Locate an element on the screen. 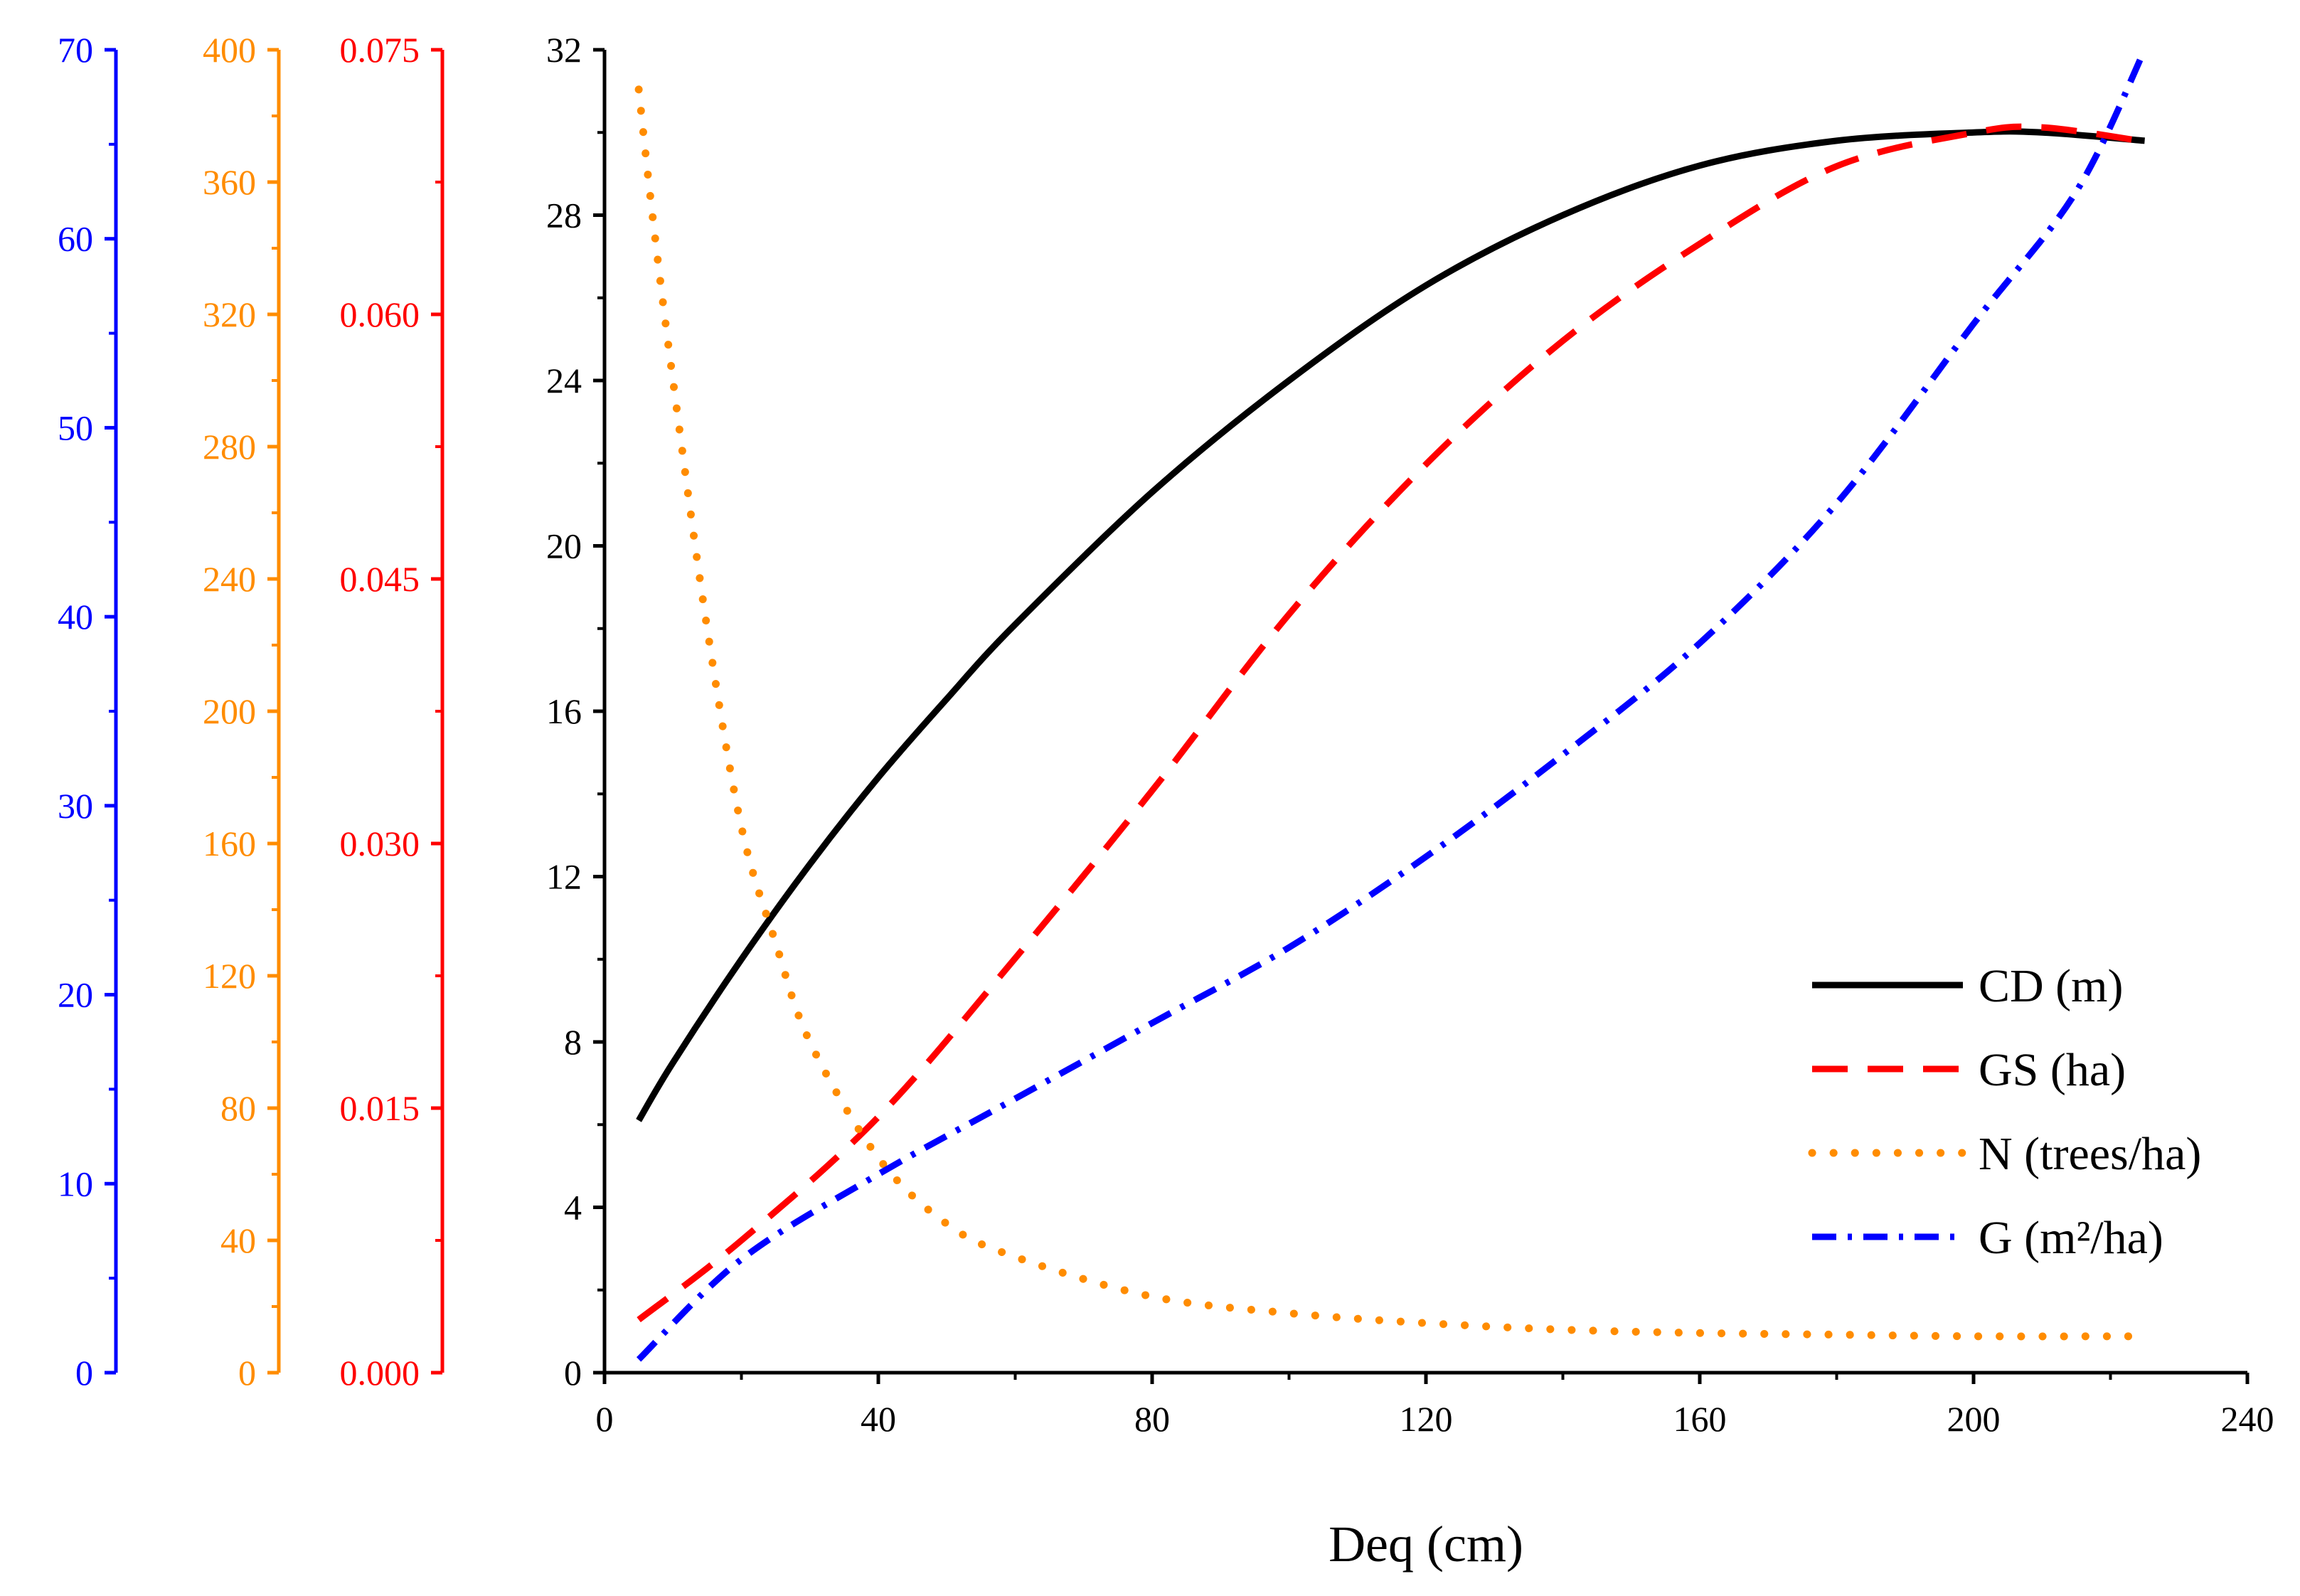 The width and height of the screenshot is (2300, 1596). legend-label-n-trees-ha: N (trees/ha) is located at coordinates (2090, 1154).